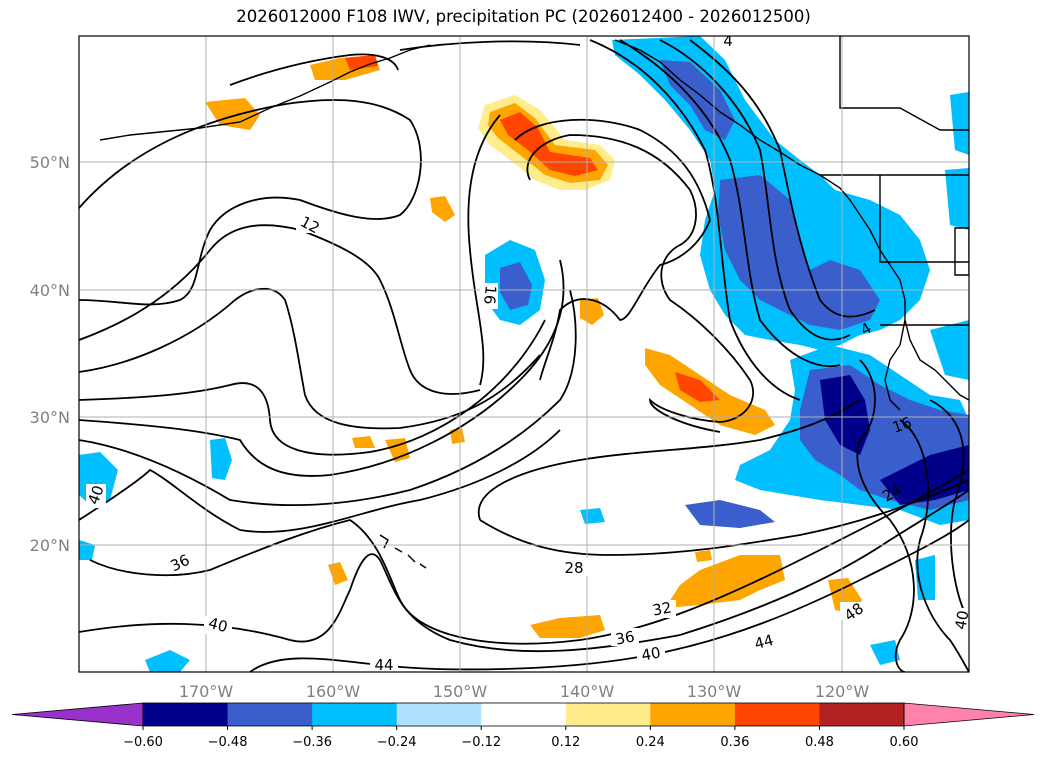 The height and width of the screenshot is (765, 1047). Describe the element at coordinates (50, 162) in the screenshot. I see `lat-label: 50°N` at that location.